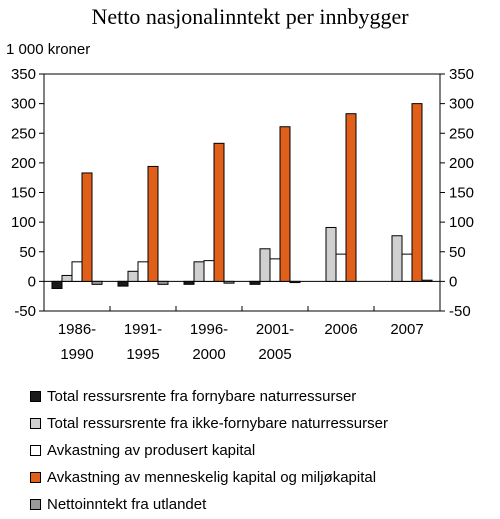  I want to click on x-tick-label: 1986-, so click(77, 329).